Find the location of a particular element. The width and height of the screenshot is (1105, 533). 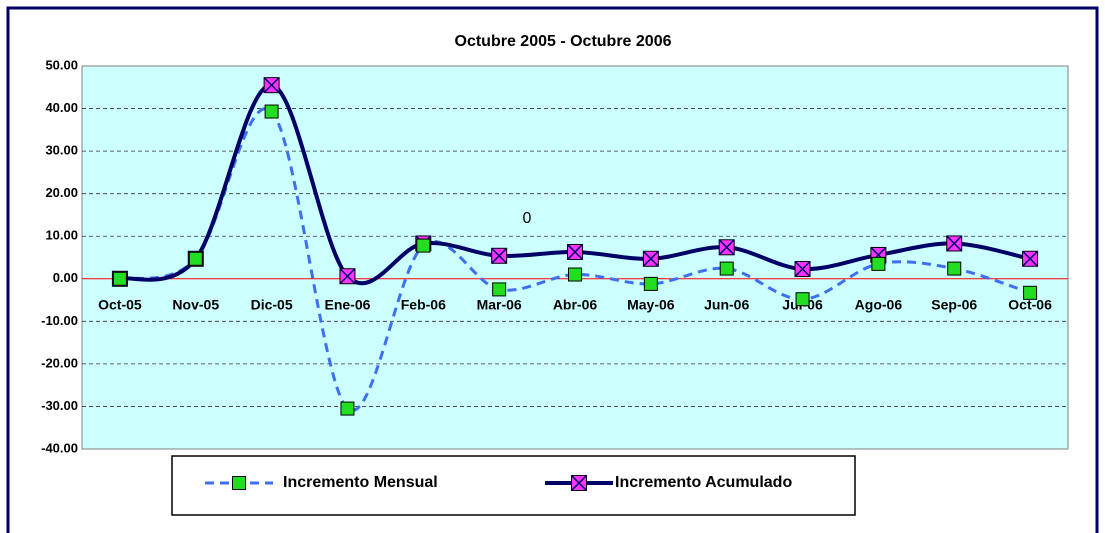

annotation: 0 is located at coordinates (527, 218).